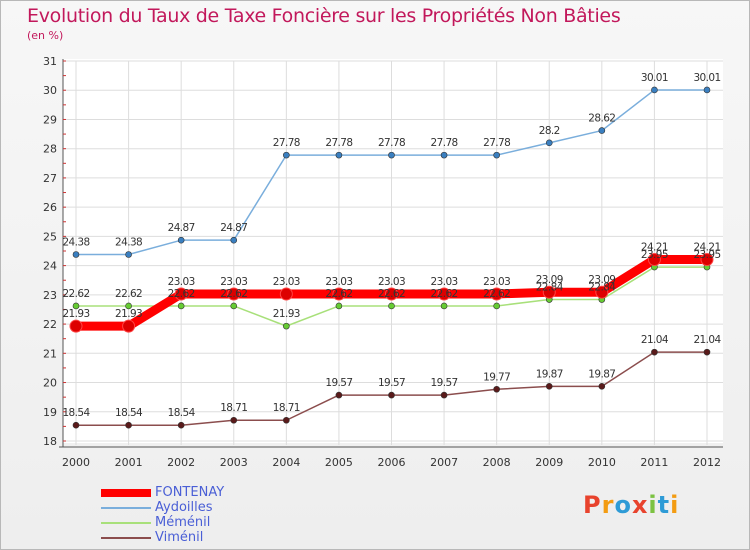 The width and height of the screenshot is (750, 550). I want to click on y-tick-label: 28, so click(50, 149).